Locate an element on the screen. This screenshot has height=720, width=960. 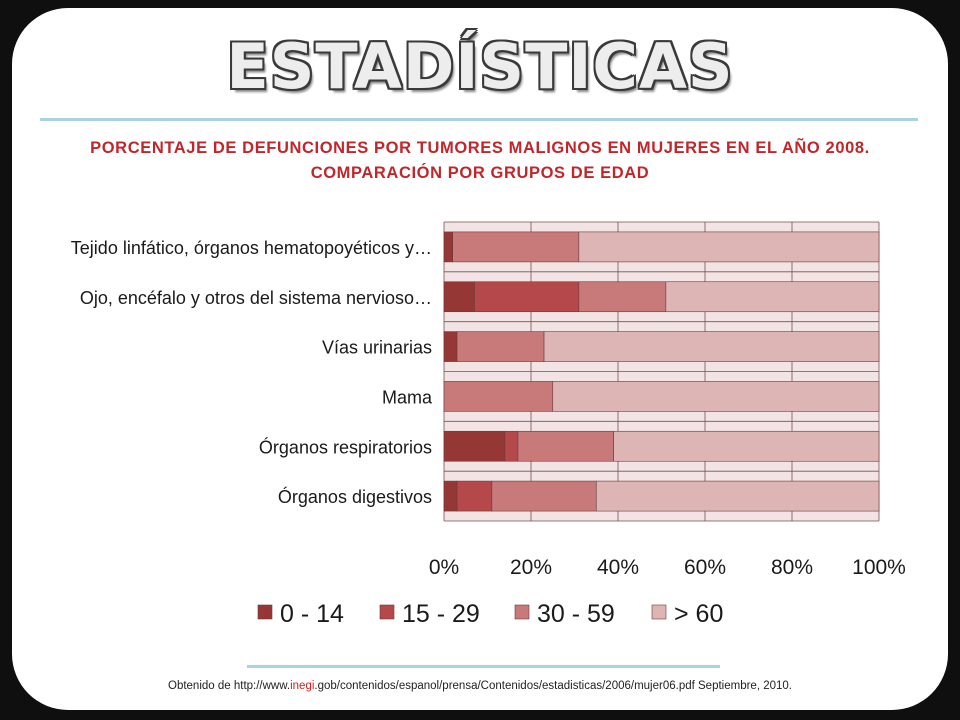
legend-label: > 60 is located at coordinates (698, 614).